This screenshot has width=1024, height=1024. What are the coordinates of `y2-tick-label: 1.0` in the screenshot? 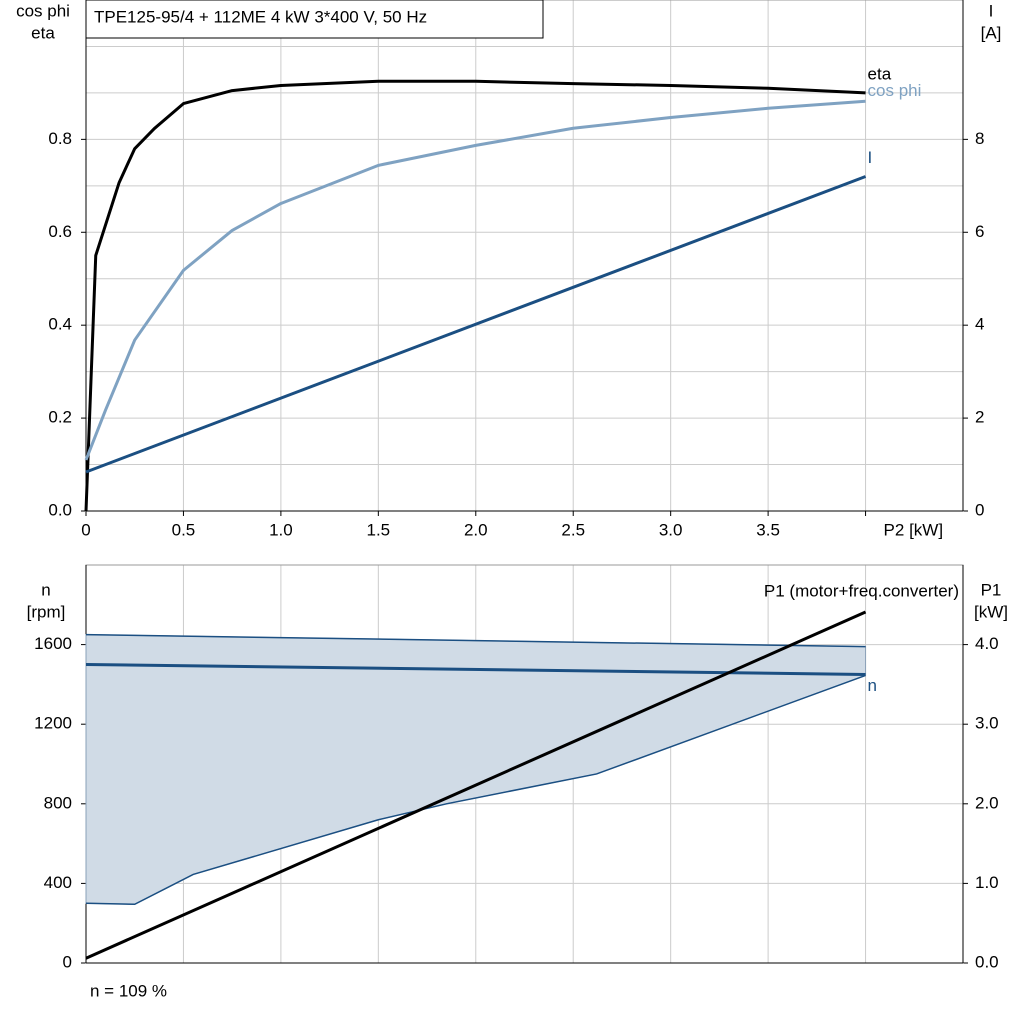 It's located at (987, 882).